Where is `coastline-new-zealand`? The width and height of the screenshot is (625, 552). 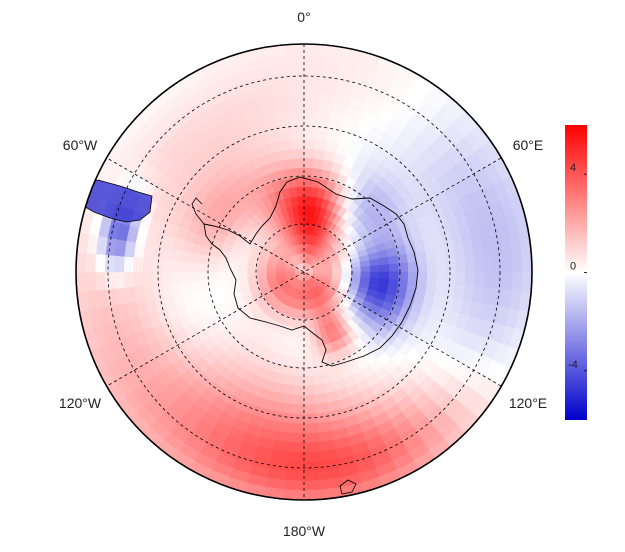
coastline-new-zealand is located at coordinates (348, 487).